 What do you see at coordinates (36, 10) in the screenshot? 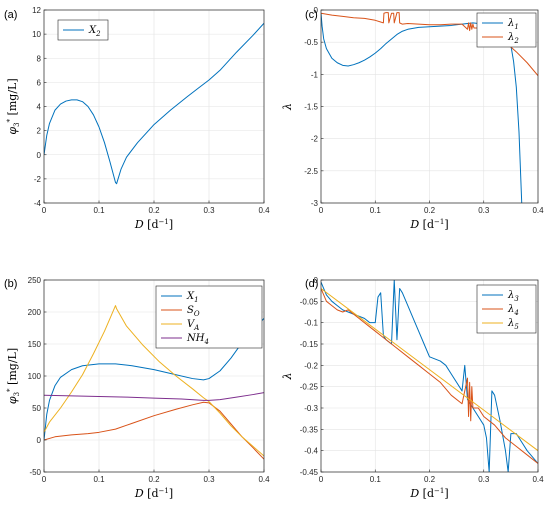
I see `y-tick-label: 12` at bounding box center [36, 10].